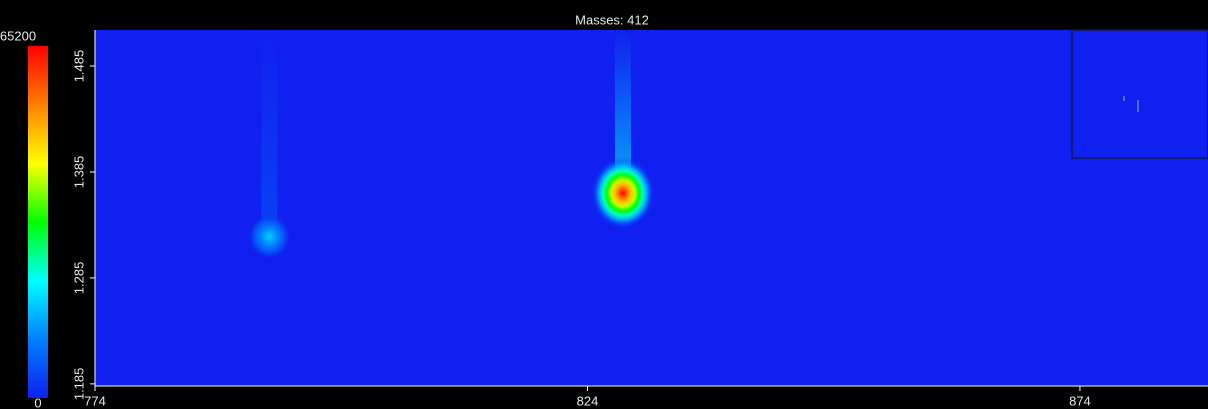 The width and height of the screenshot is (1208, 409). Describe the element at coordinates (612, 19) in the screenshot. I see `chart-title: Masses: 412` at that location.